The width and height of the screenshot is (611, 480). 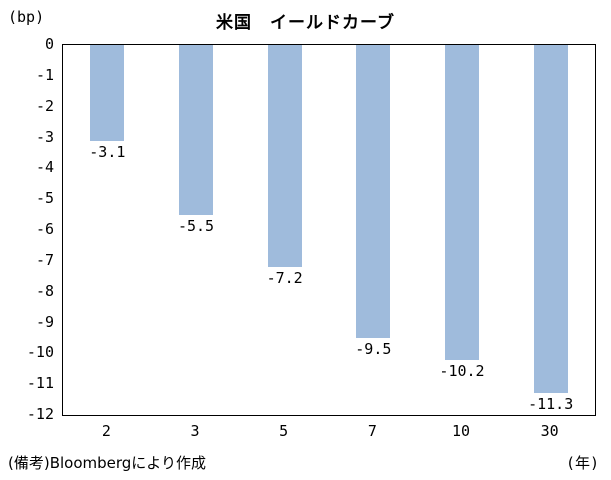 I want to click on bar-value-label: -7.2, so click(x=284, y=278).